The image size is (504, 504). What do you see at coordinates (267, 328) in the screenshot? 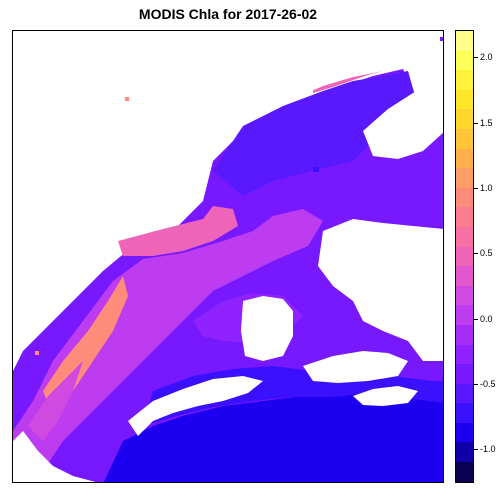
I see `map-nodata-center` at bounding box center [267, 328].